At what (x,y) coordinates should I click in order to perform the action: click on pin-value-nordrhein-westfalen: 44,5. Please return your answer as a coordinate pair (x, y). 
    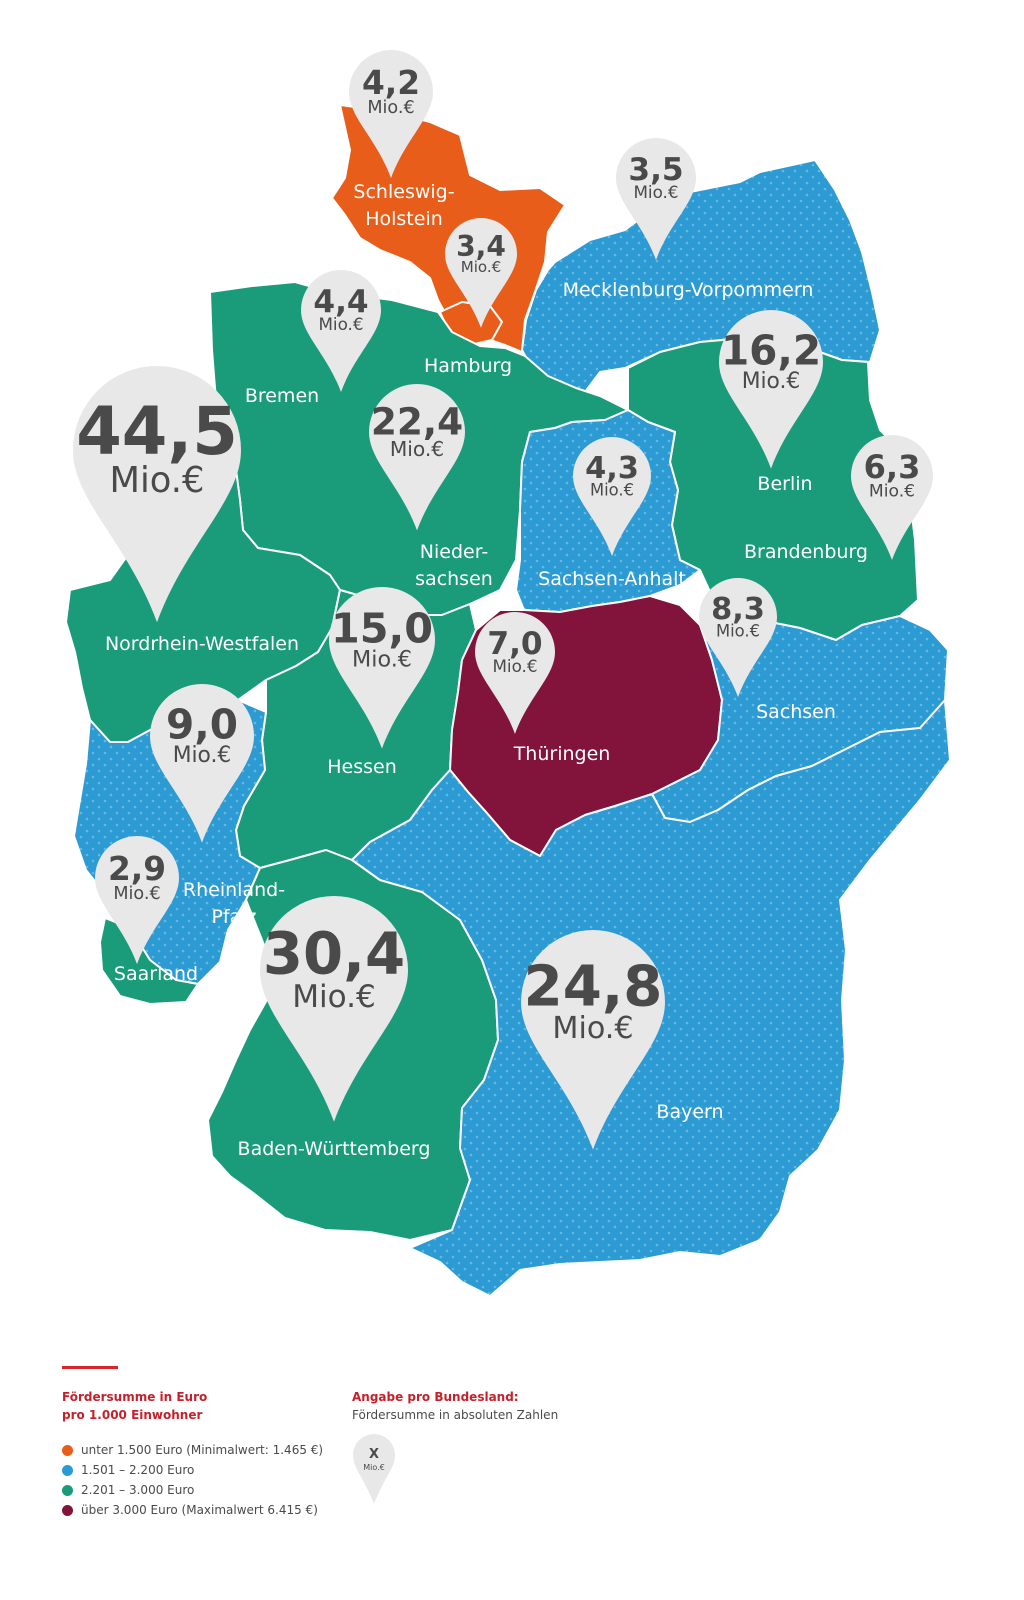
    Looking at the image, I should click on (157, 432).